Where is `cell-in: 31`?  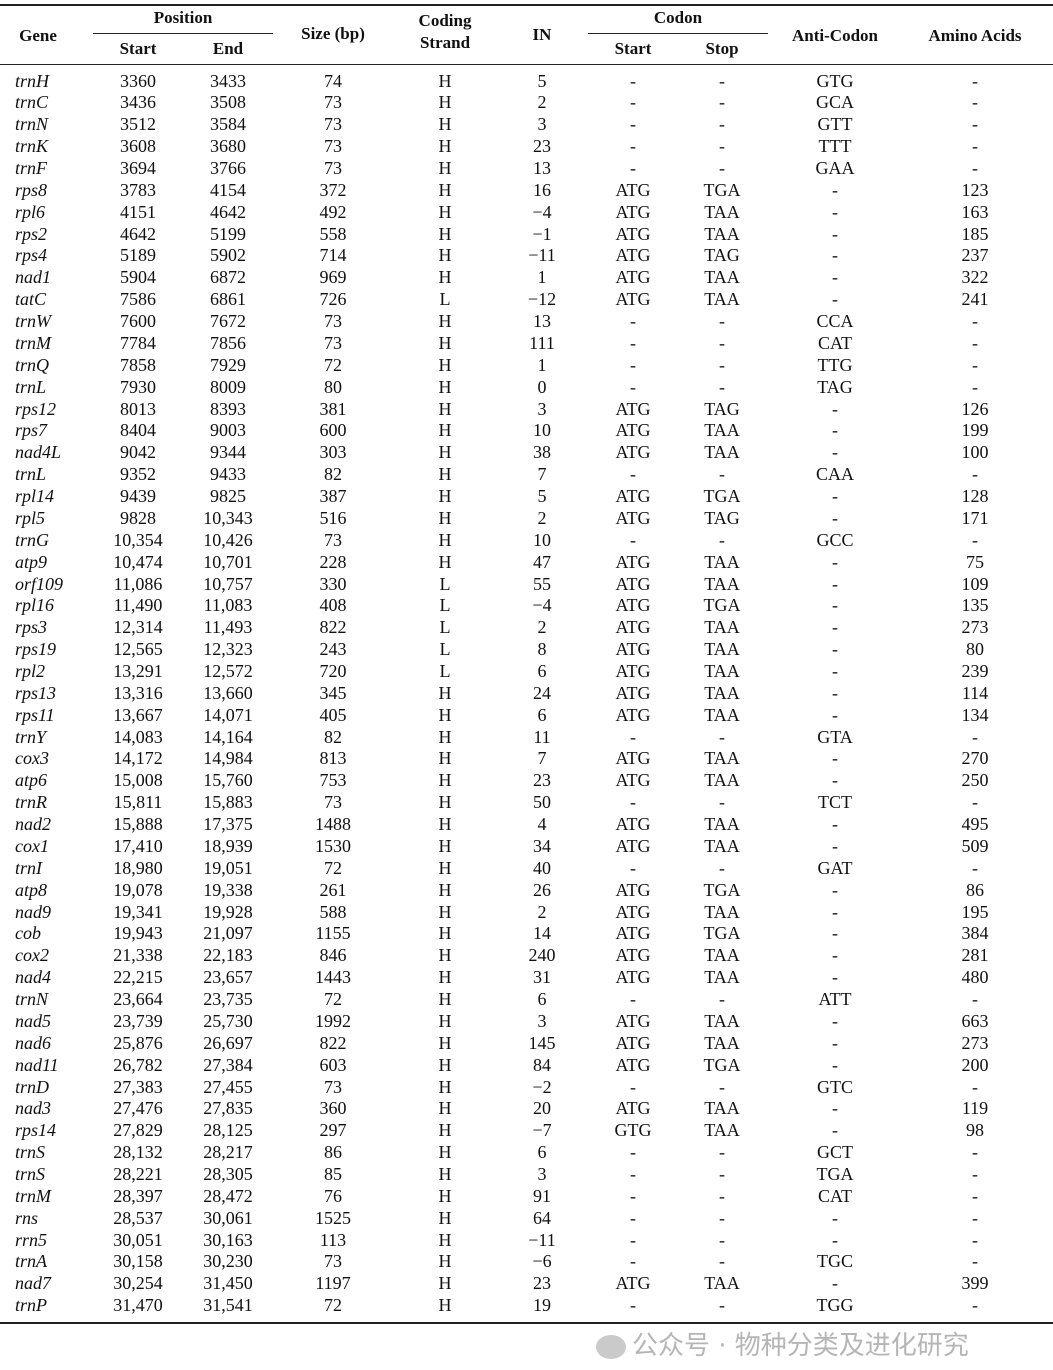
cell-in: 31 is located at coordinates (542, 977).